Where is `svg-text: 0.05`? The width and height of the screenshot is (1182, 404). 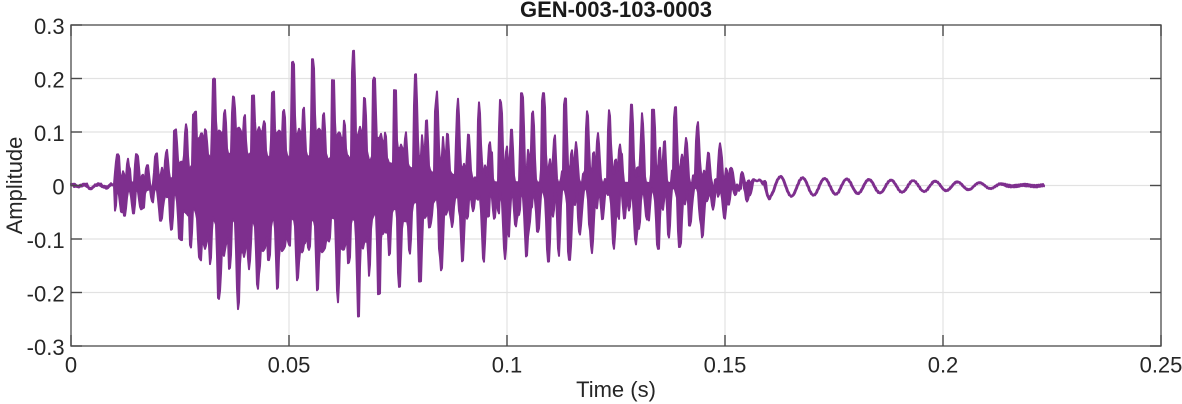
svg-text: 0.05 is located at coordinates (289, 364).